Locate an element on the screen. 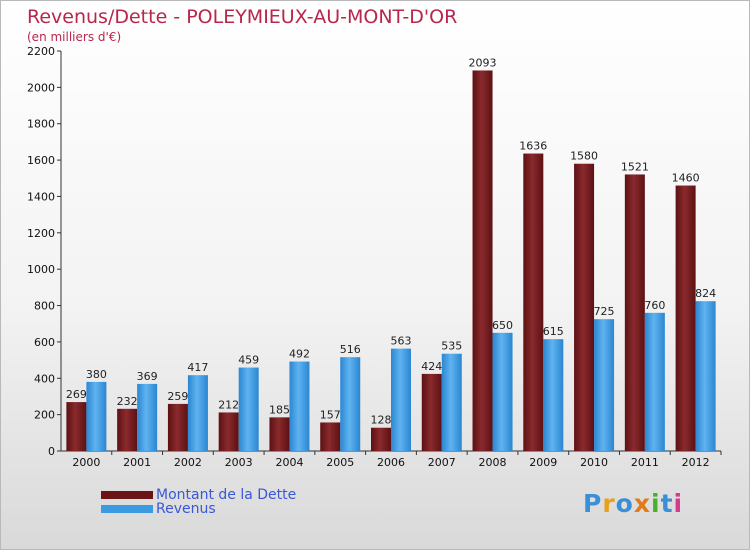 Image resolution: width=750 pixels, height=551 pixels. x-tick-label: 2010 is located at coordinates (594, 462).